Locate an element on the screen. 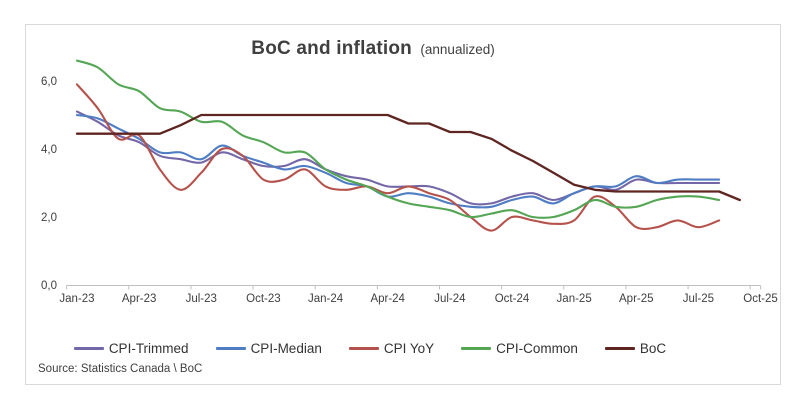  legend-label: CPI-Trimmed is located at coordinates (148, 348).